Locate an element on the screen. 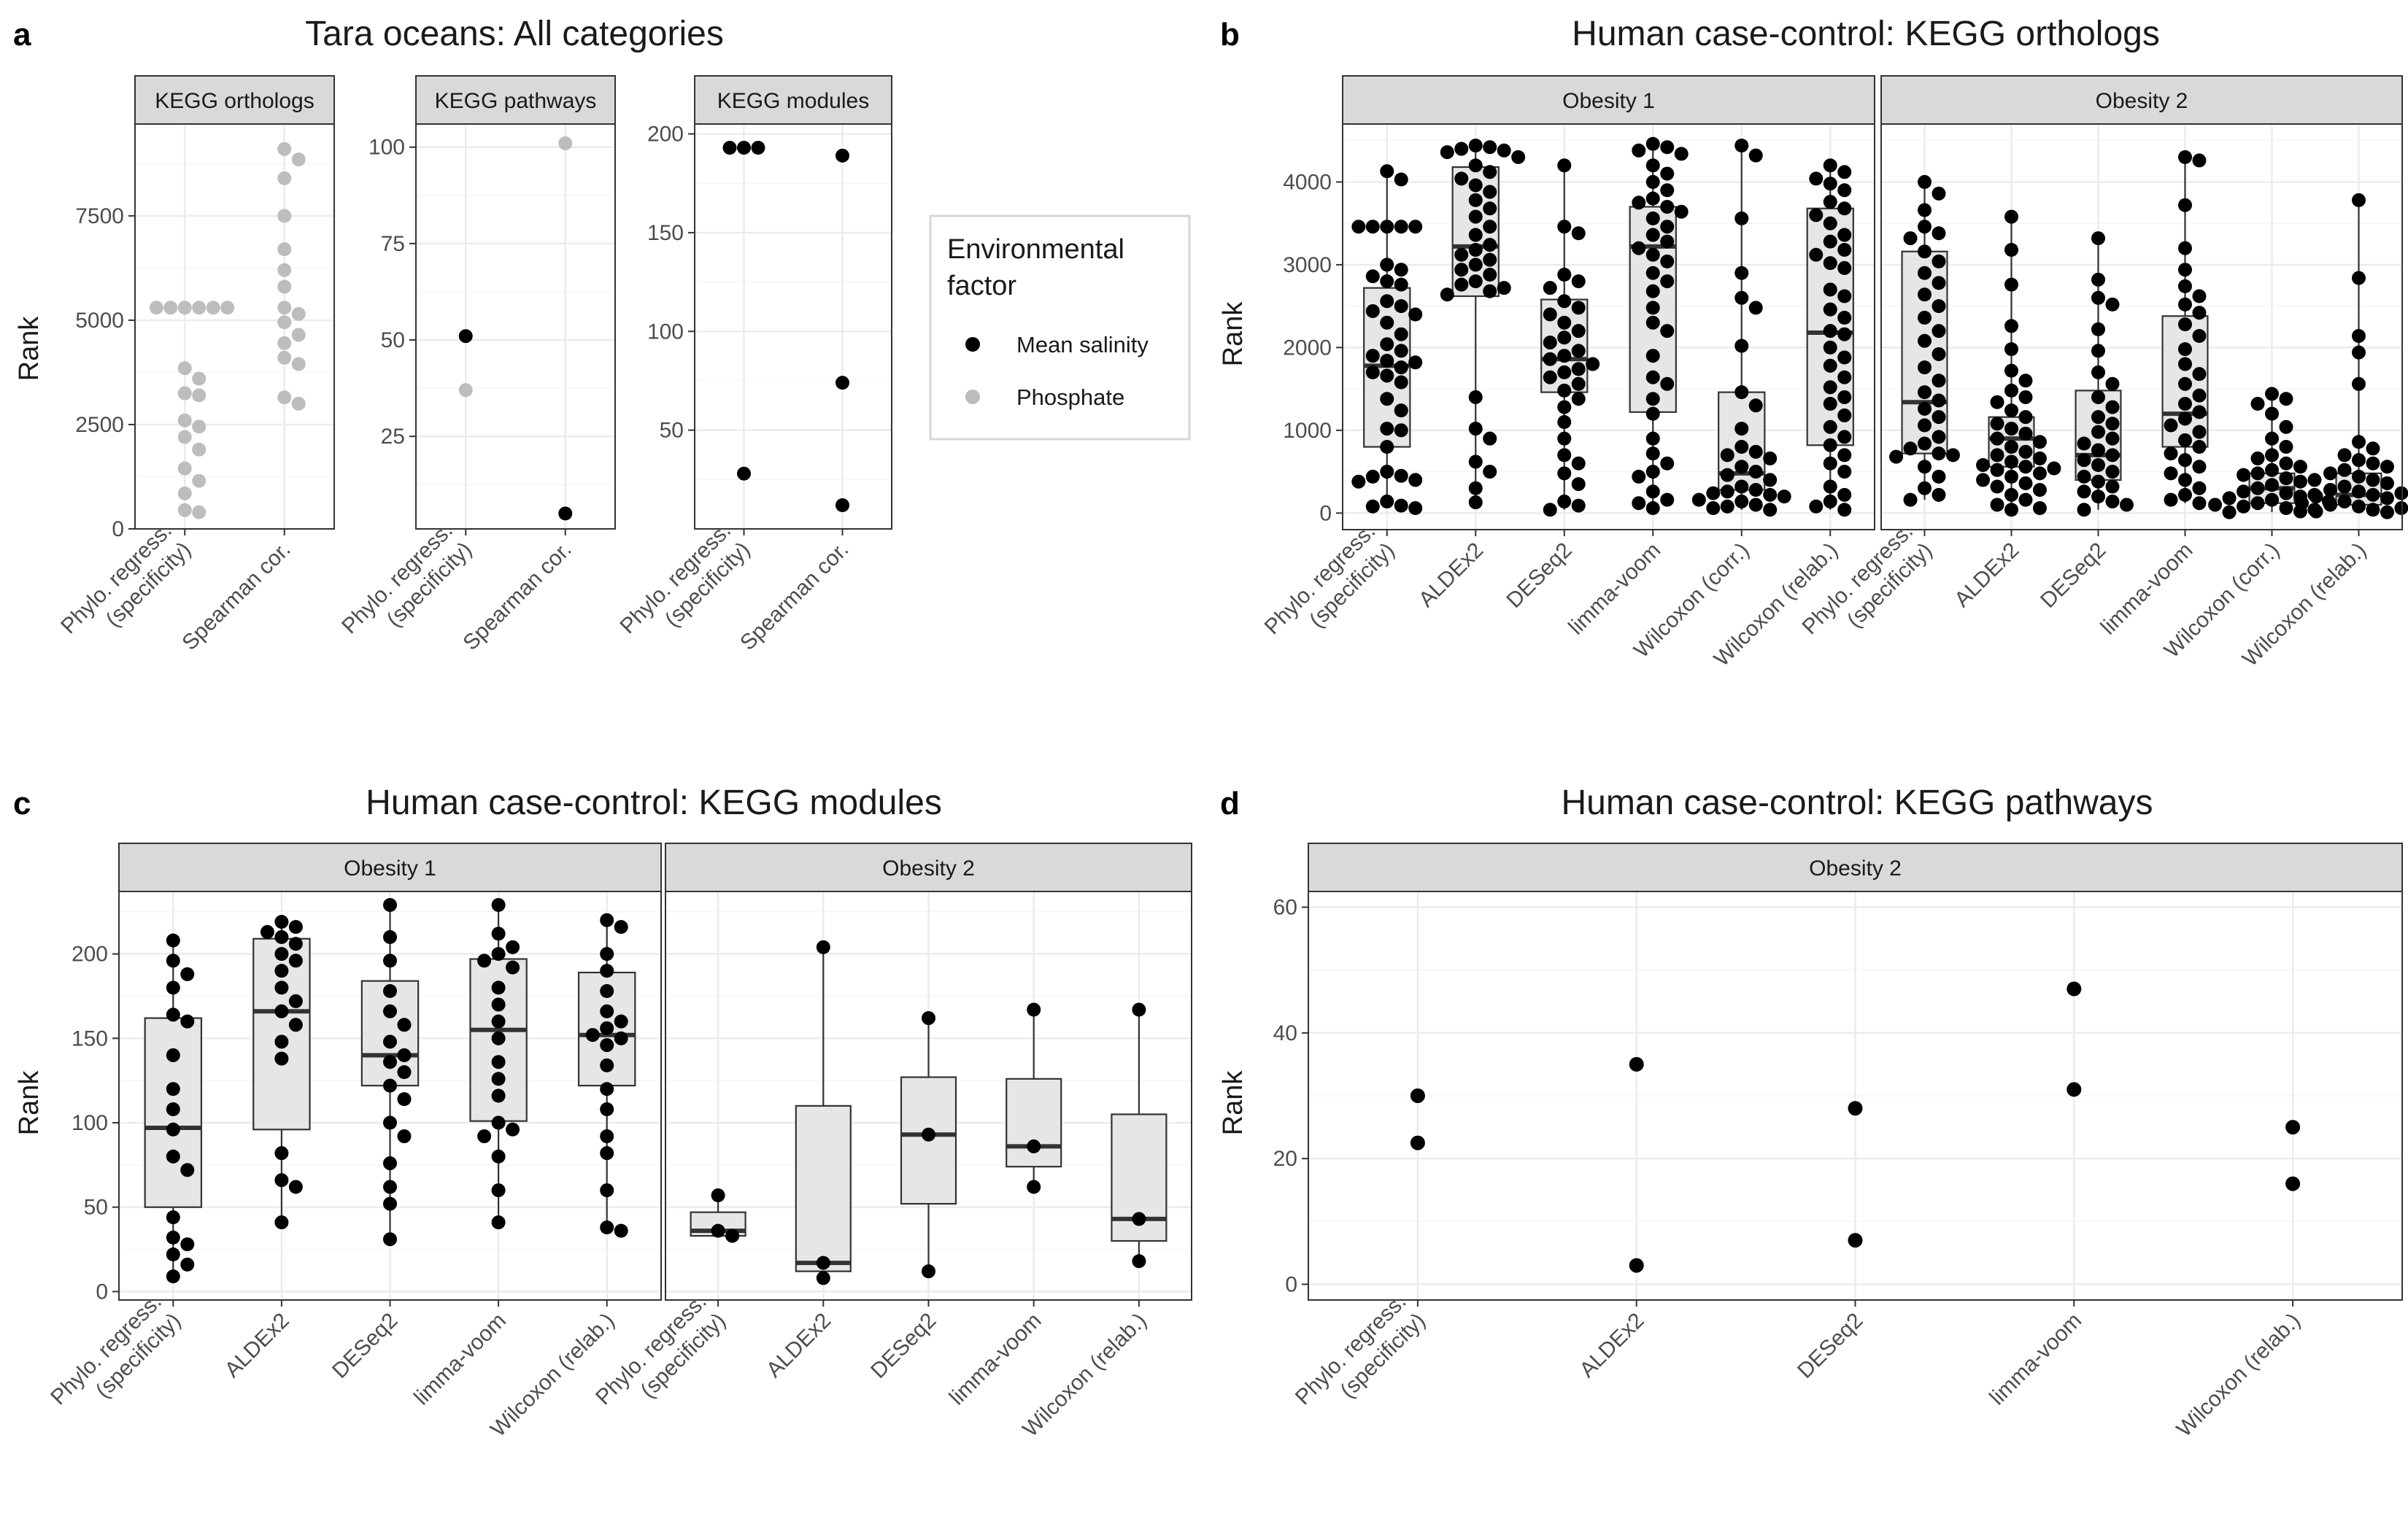 This screenshot has width=2408, height=1532. panel-b-facet-1-strip is located at coordinates (1608, 100).